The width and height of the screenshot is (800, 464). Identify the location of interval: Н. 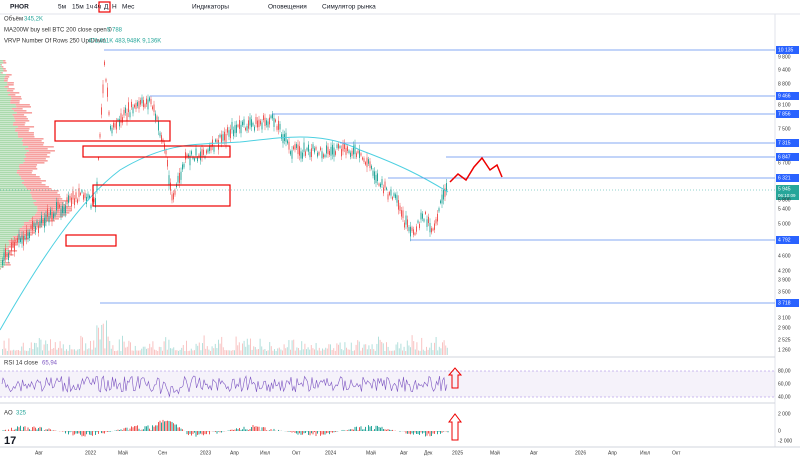
(114, 7).